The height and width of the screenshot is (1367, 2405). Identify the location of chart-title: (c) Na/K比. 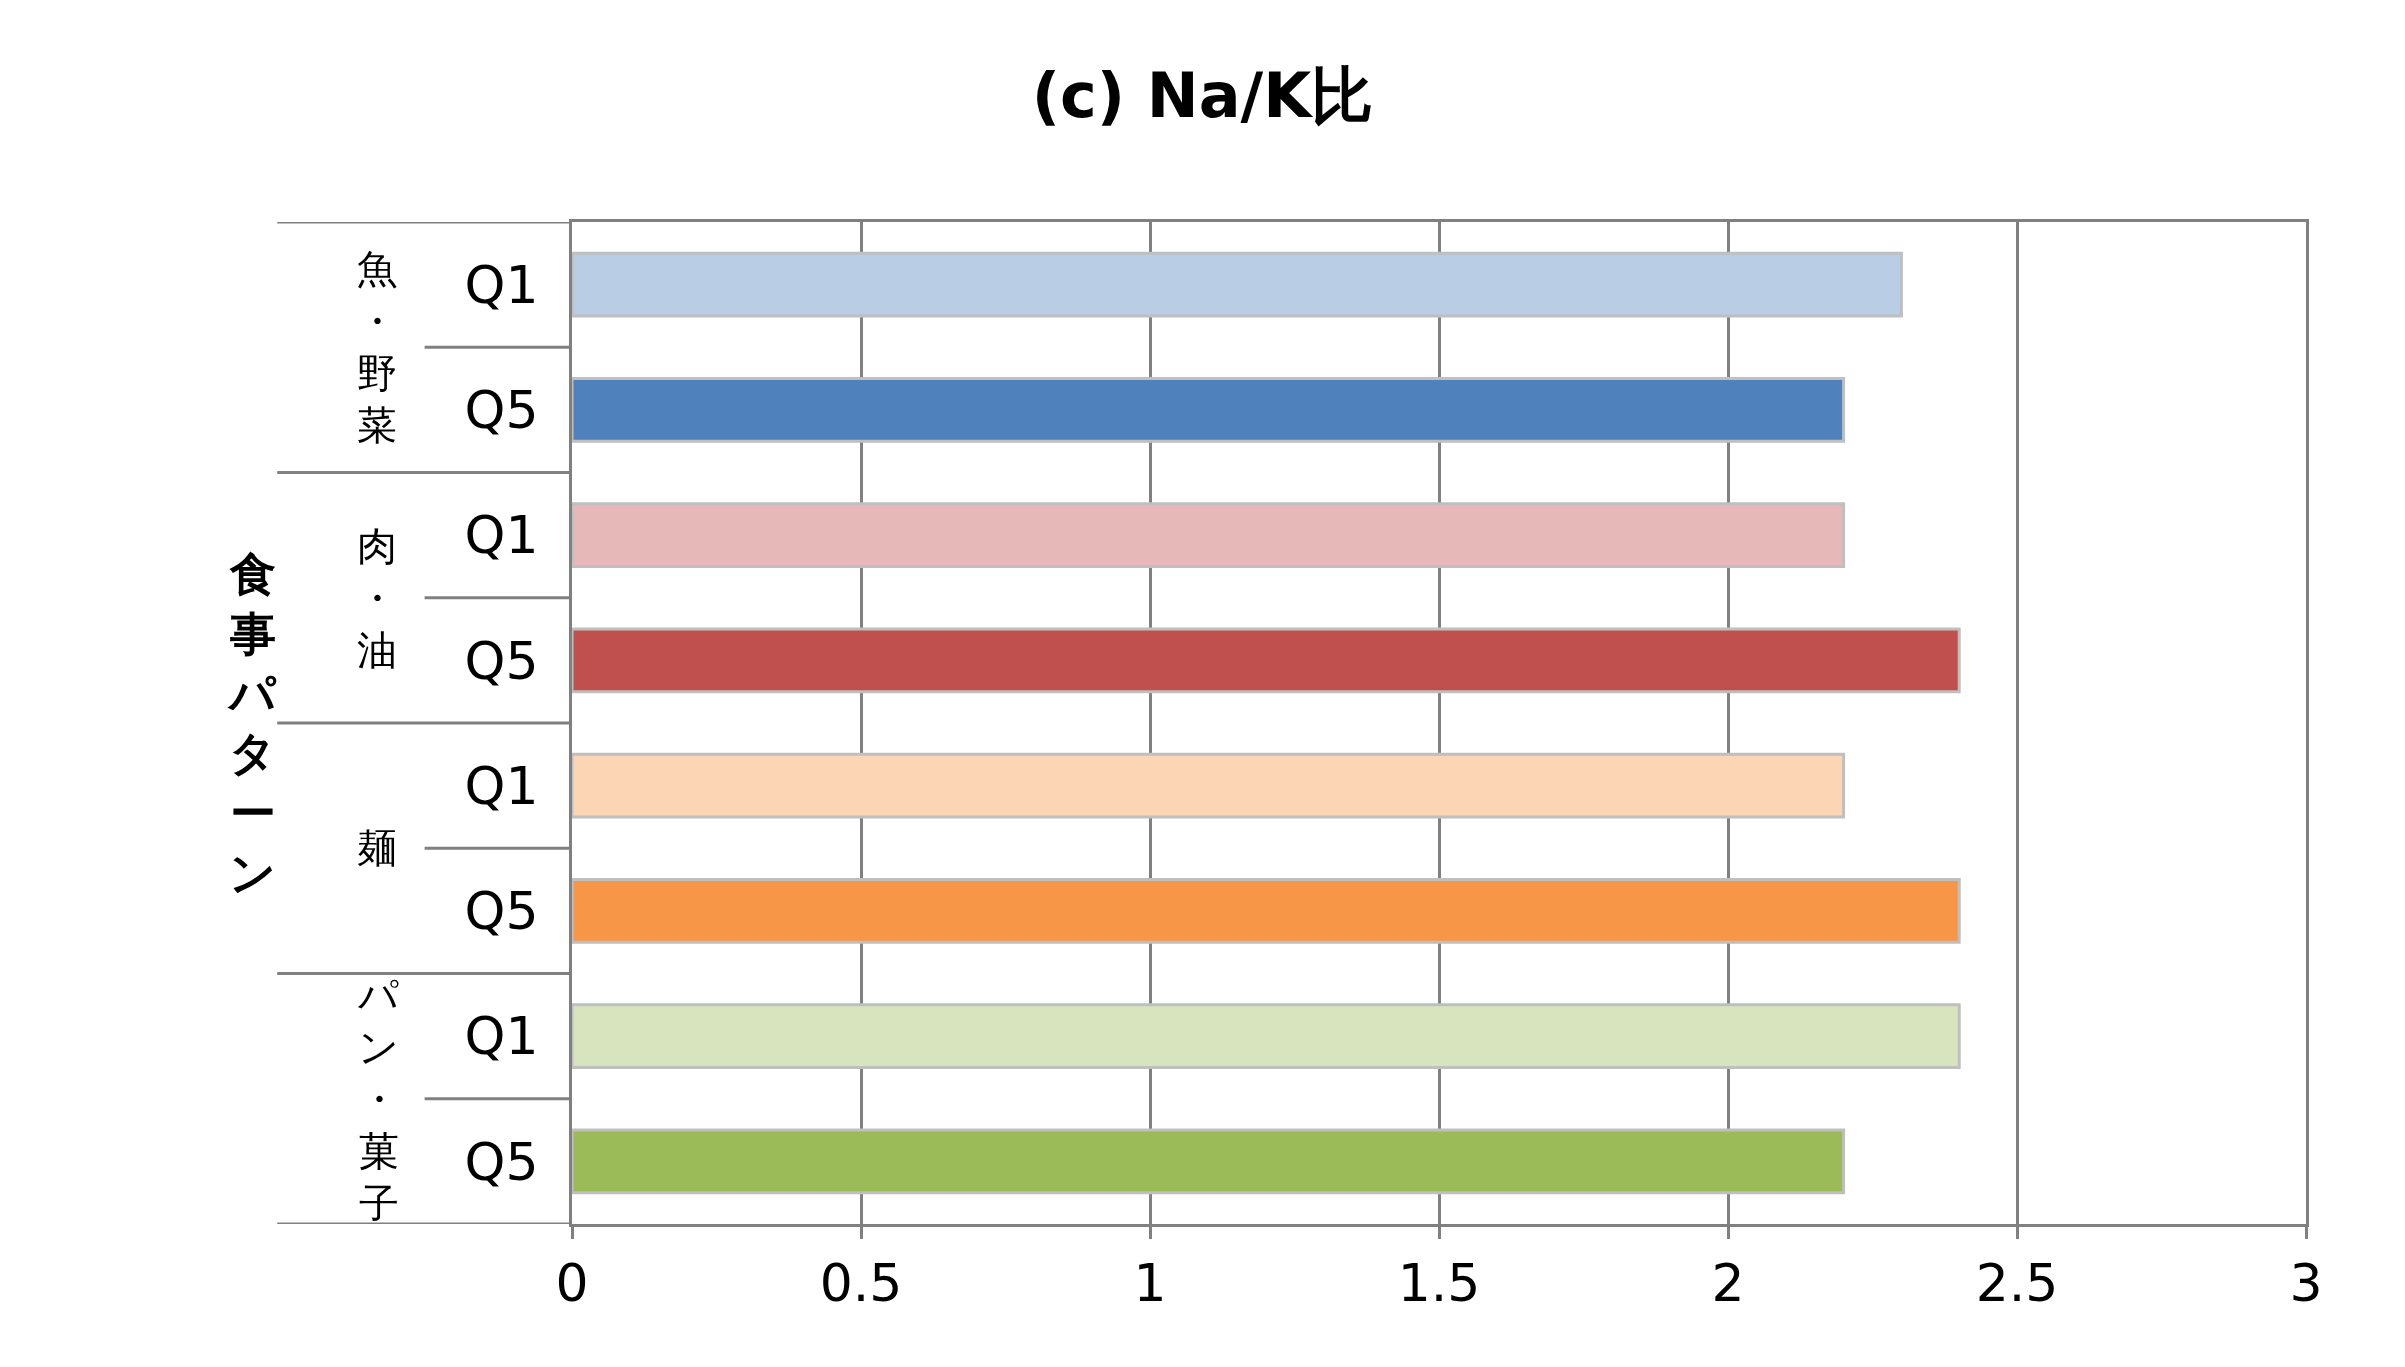
(1202, 96).